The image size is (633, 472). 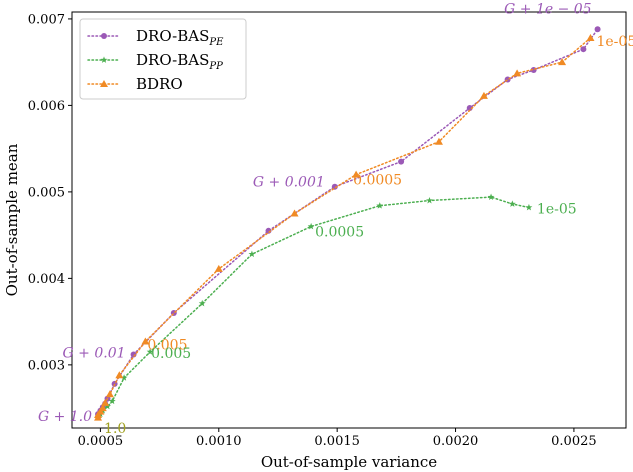 What do you see at coordinates (289, 183) in the screenshot?
I see `point-annotation: G + 0.001` at bounding box center [289, 183].